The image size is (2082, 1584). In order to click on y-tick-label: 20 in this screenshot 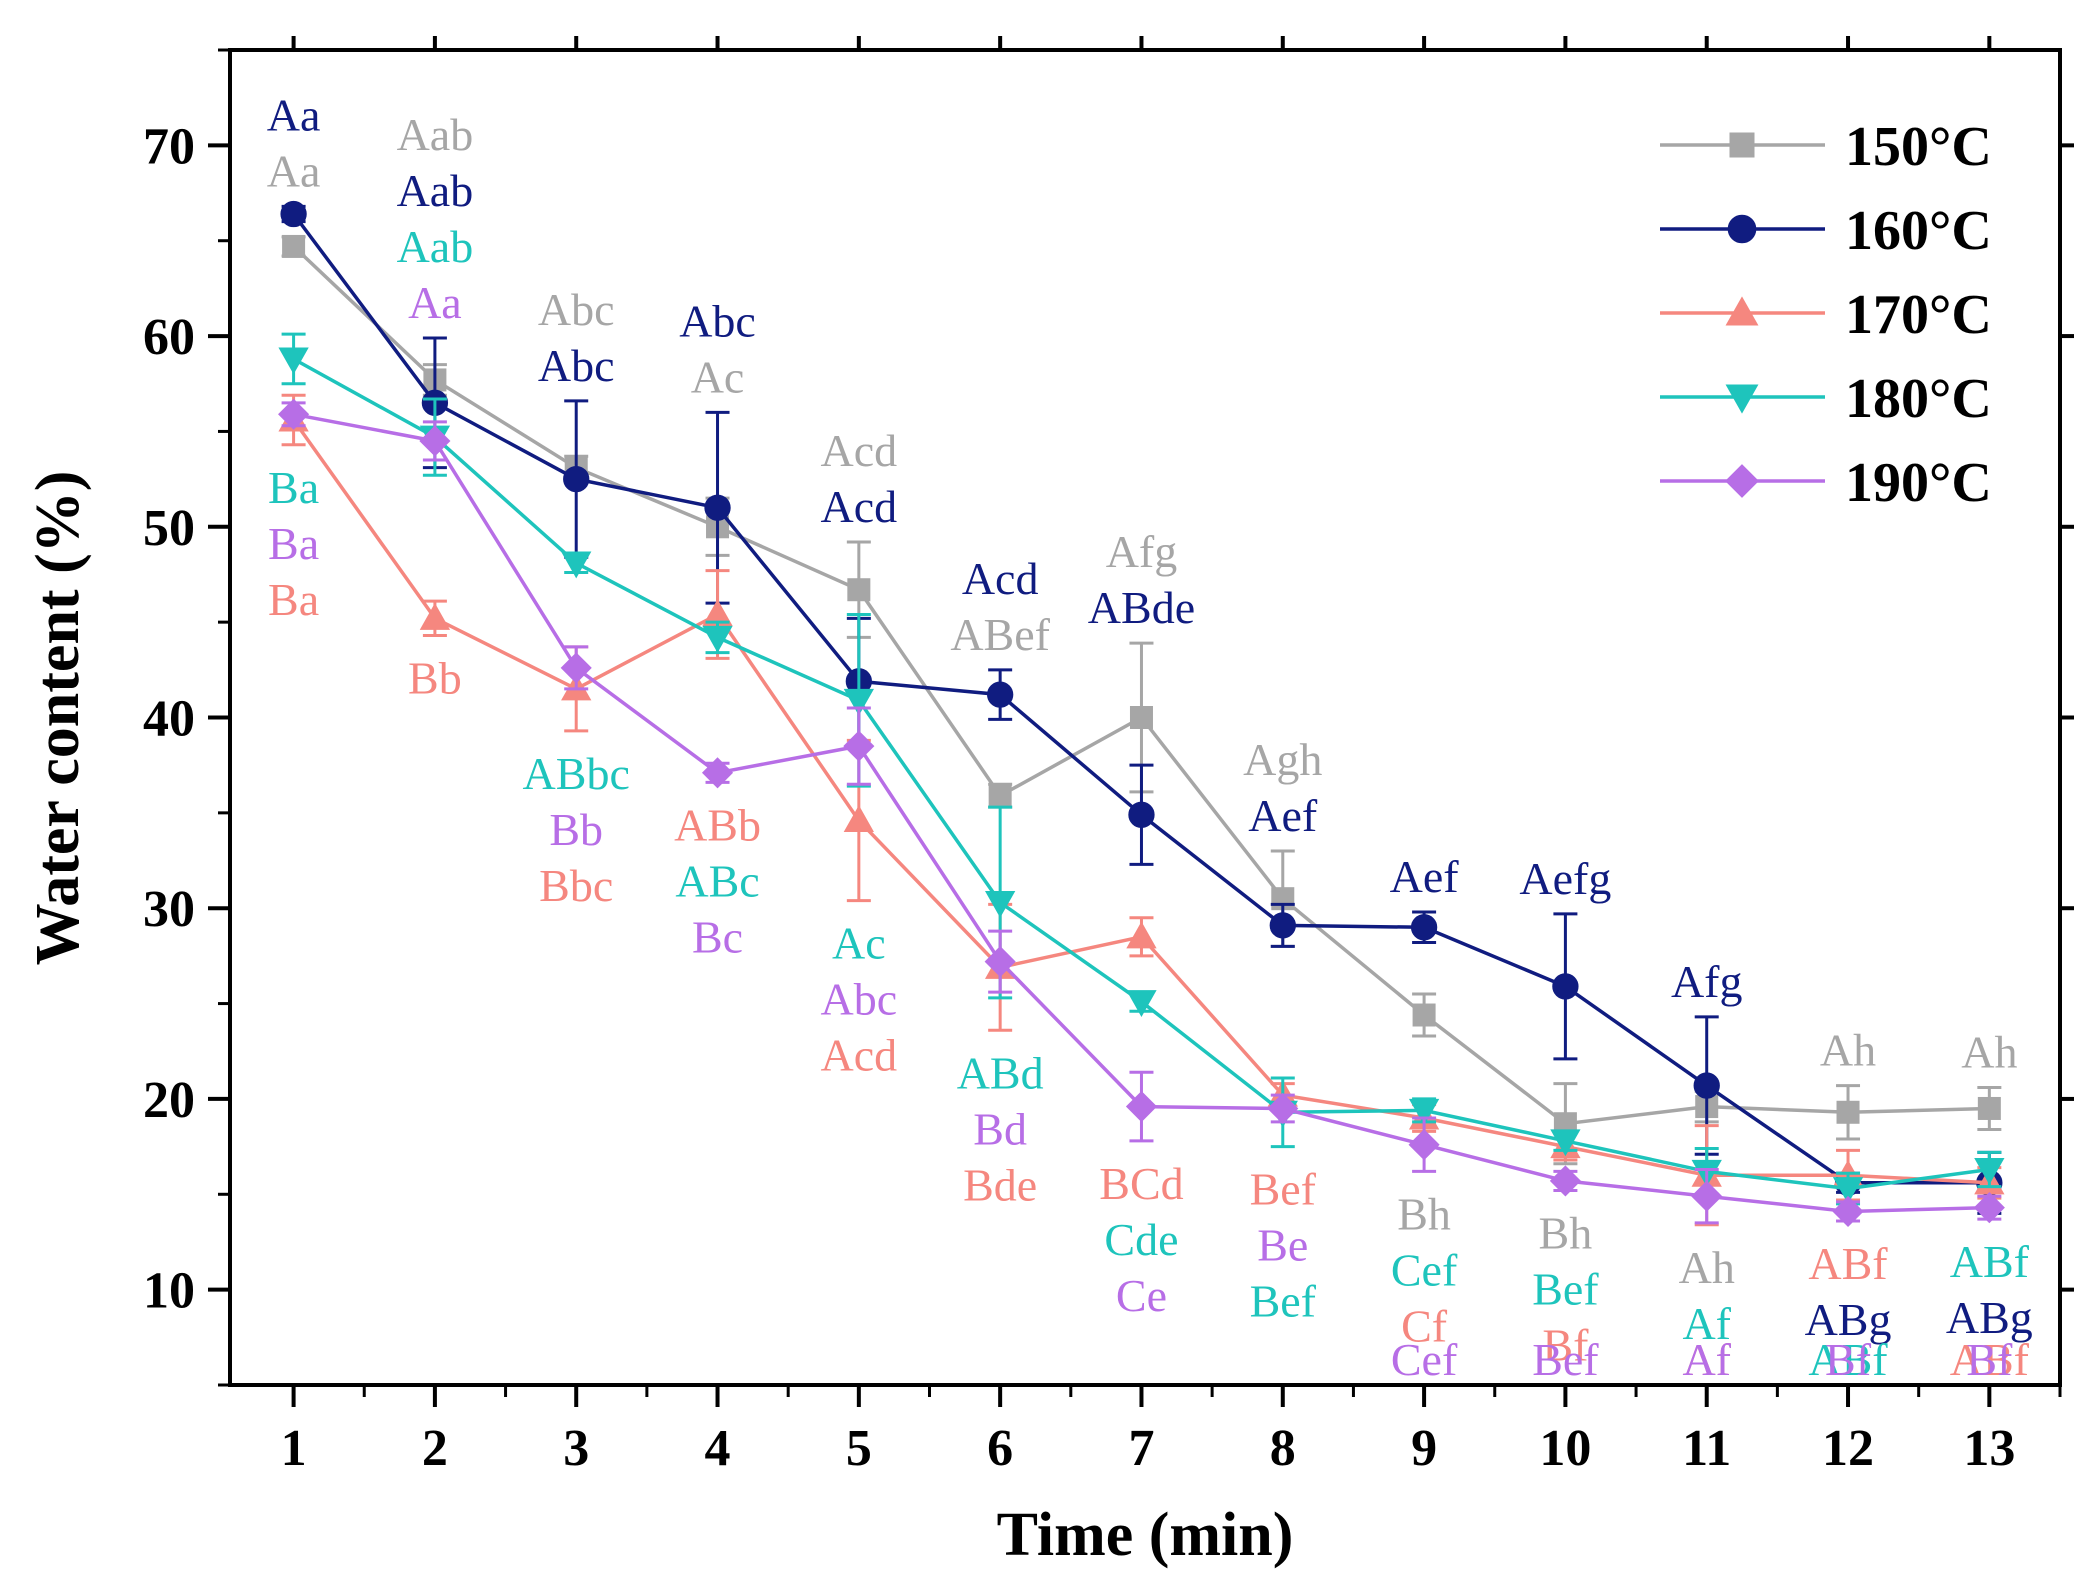, I will do `click(169, 1100)`.